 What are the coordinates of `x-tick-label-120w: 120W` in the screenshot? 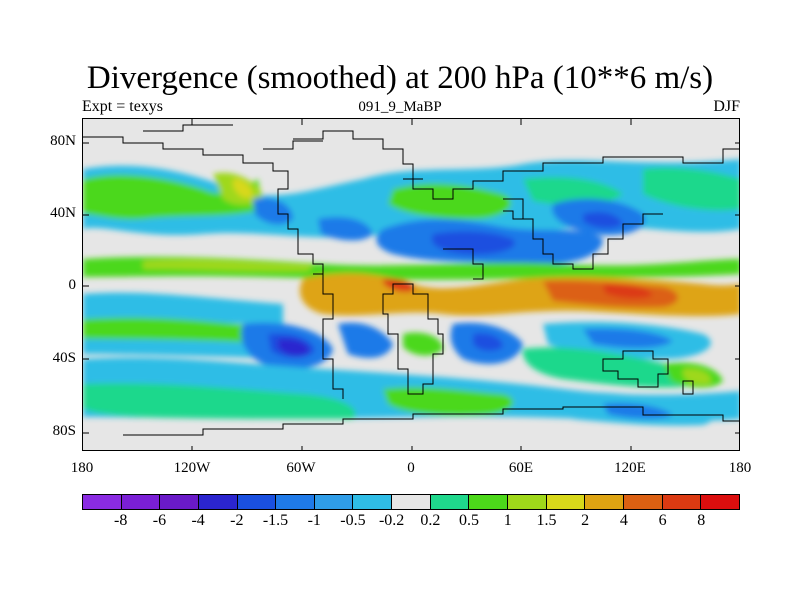 It's located at (192, 468).